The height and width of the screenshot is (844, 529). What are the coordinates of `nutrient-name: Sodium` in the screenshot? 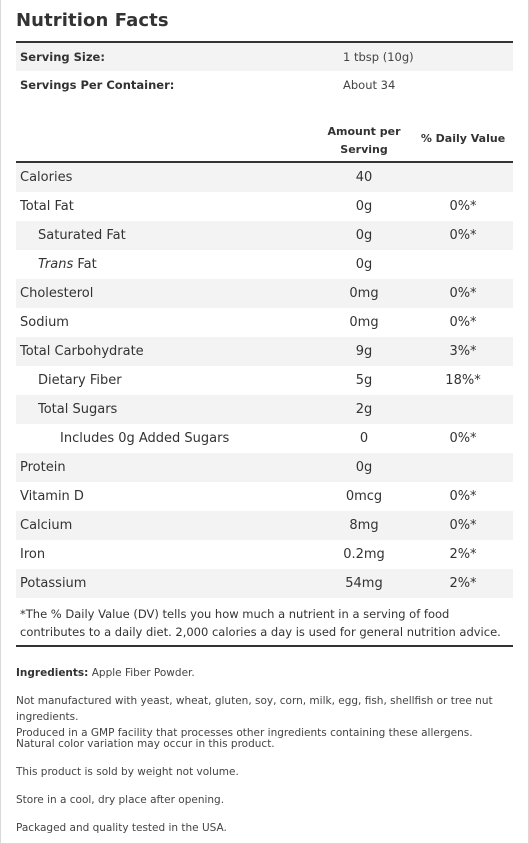 It's located at (44, 322).